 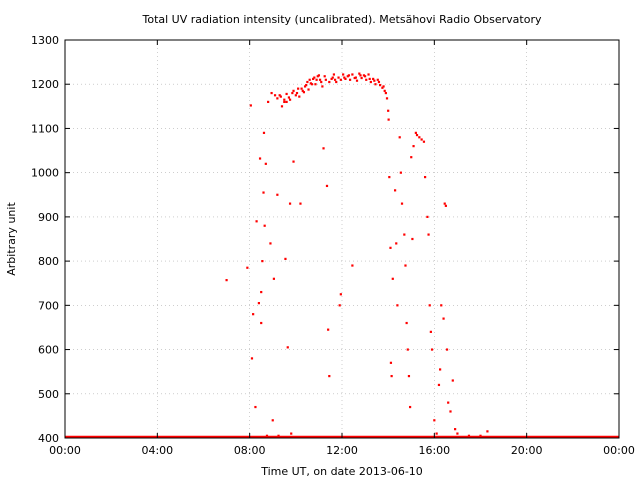 I want to click on y-axis-label: Arbitrary unit, so click(x=11, y=239).